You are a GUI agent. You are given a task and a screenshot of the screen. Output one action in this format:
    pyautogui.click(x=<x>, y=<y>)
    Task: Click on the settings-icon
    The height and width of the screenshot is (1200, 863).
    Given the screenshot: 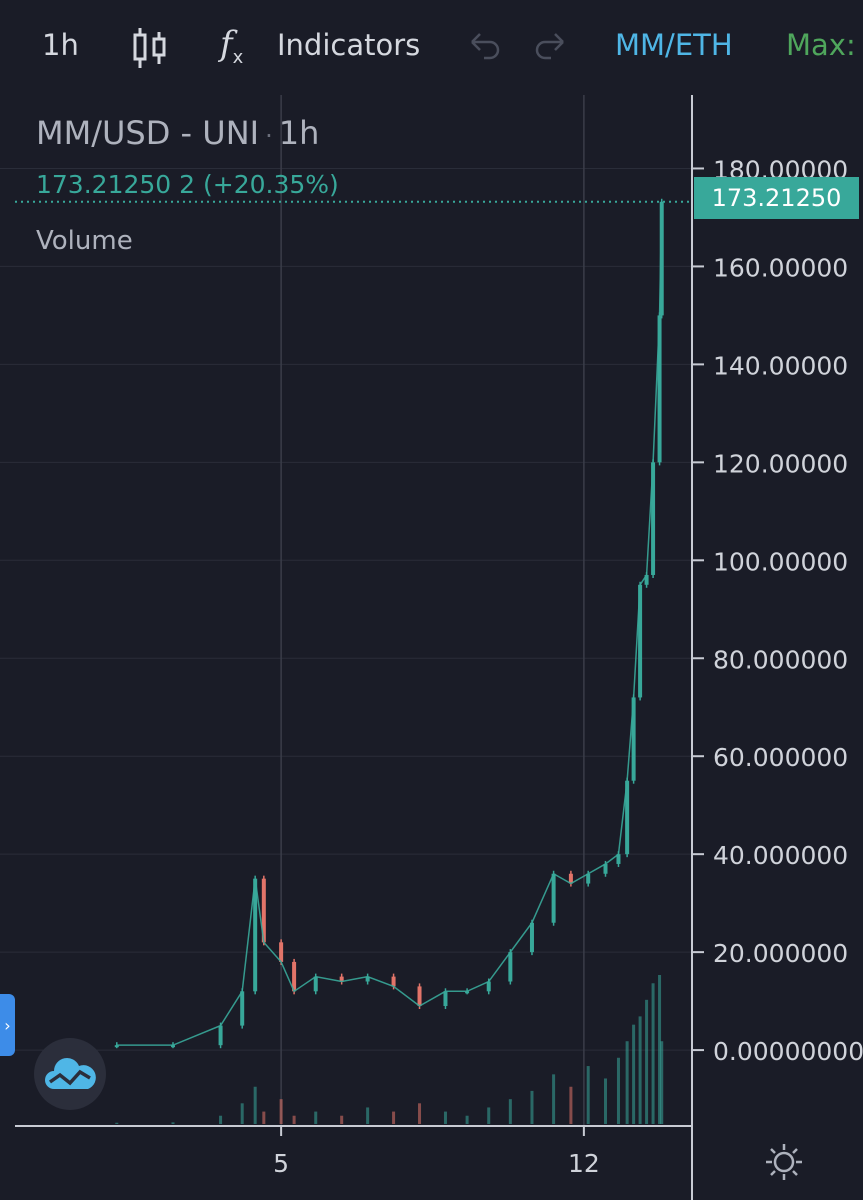 What is the action you would take?
    pyautogui.click(x=784, y=1162)
    